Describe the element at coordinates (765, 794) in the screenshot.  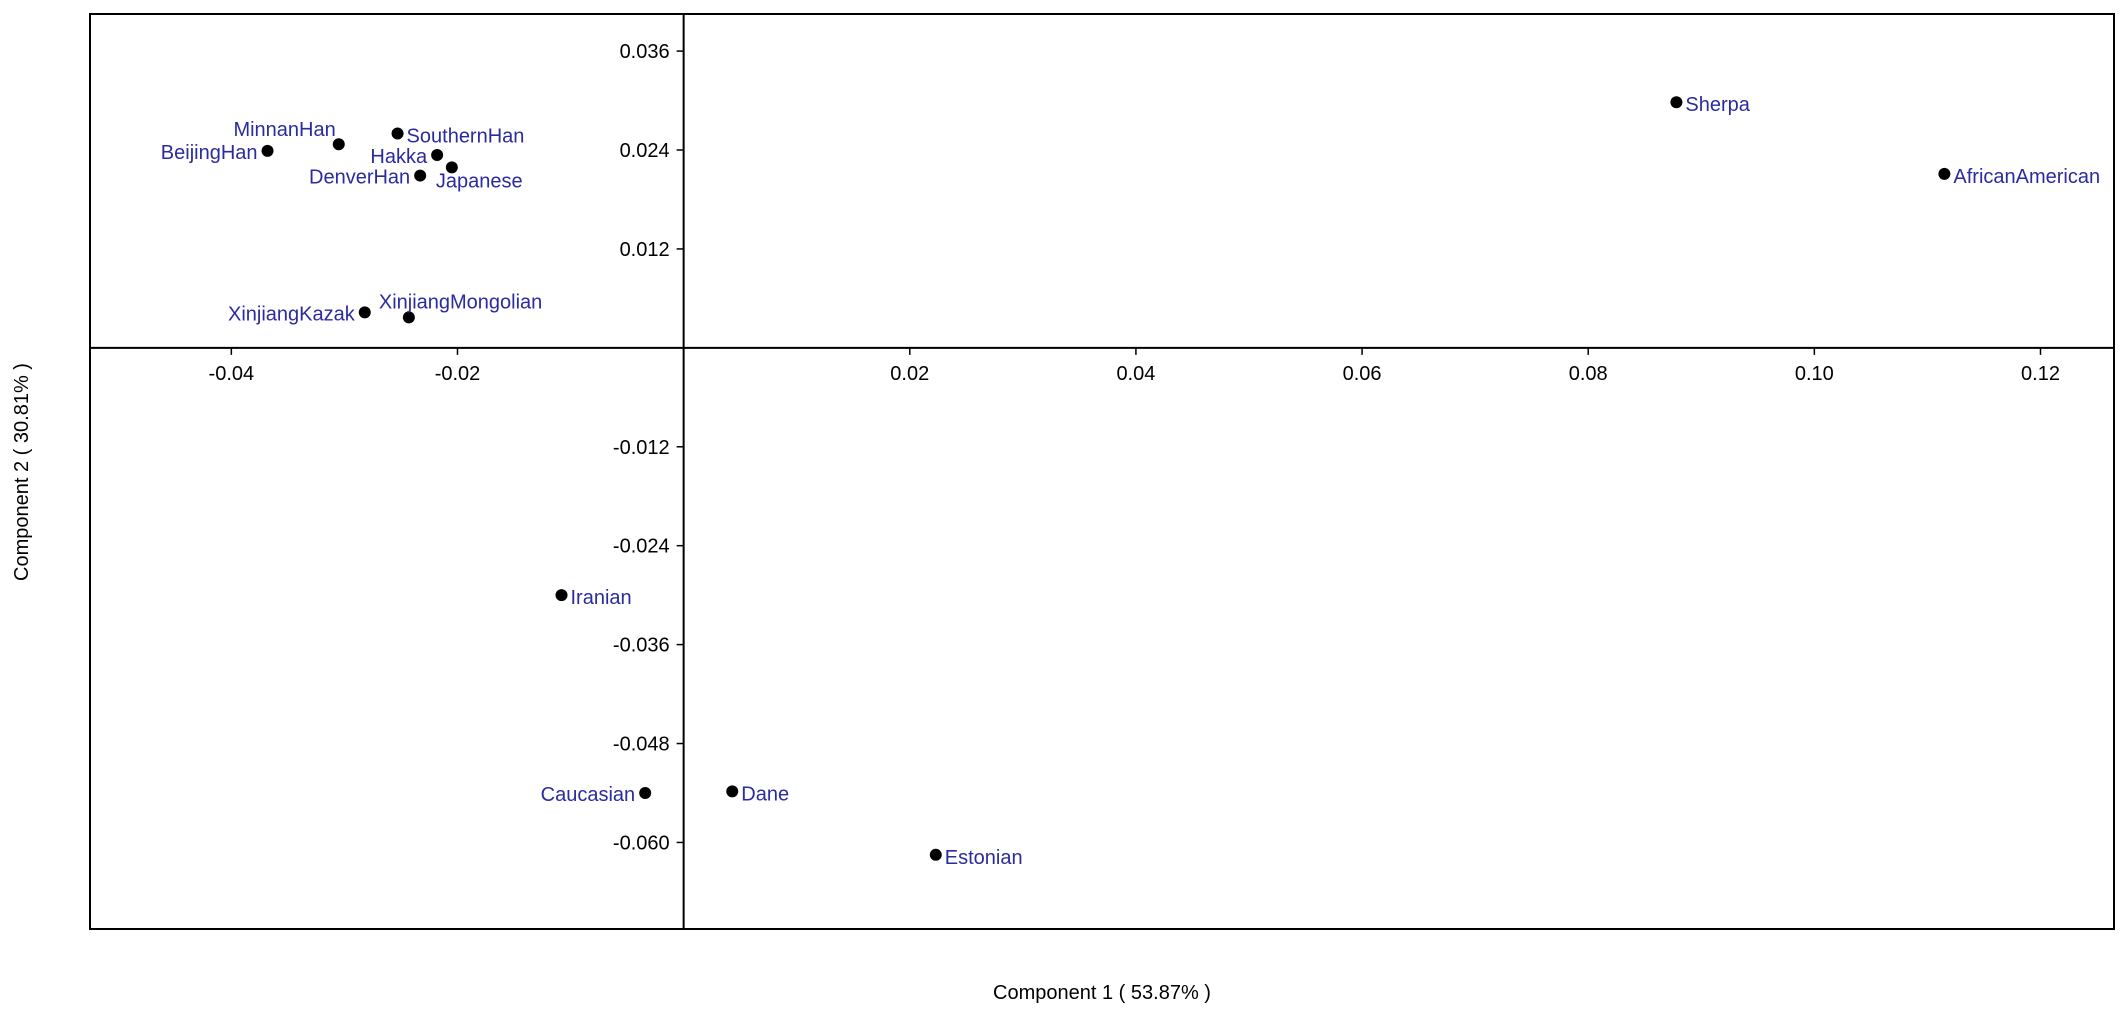
I see `point-label: Dane` at that location.